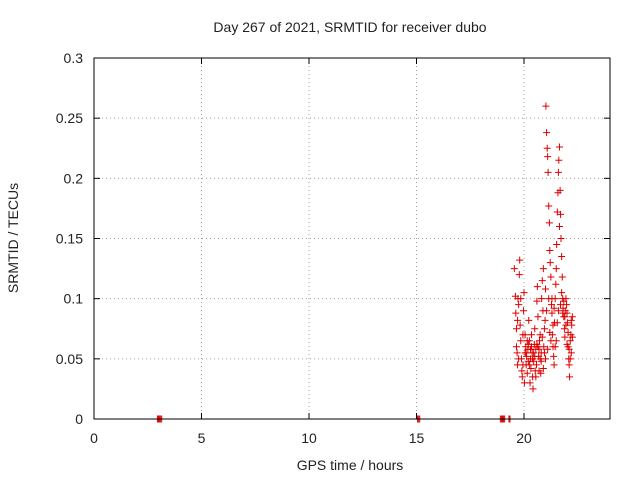 The image size is (640, 480). Describe the element at coordinates (79, 419) in the screenshot. I see `y-tick-label: 0` at that location.